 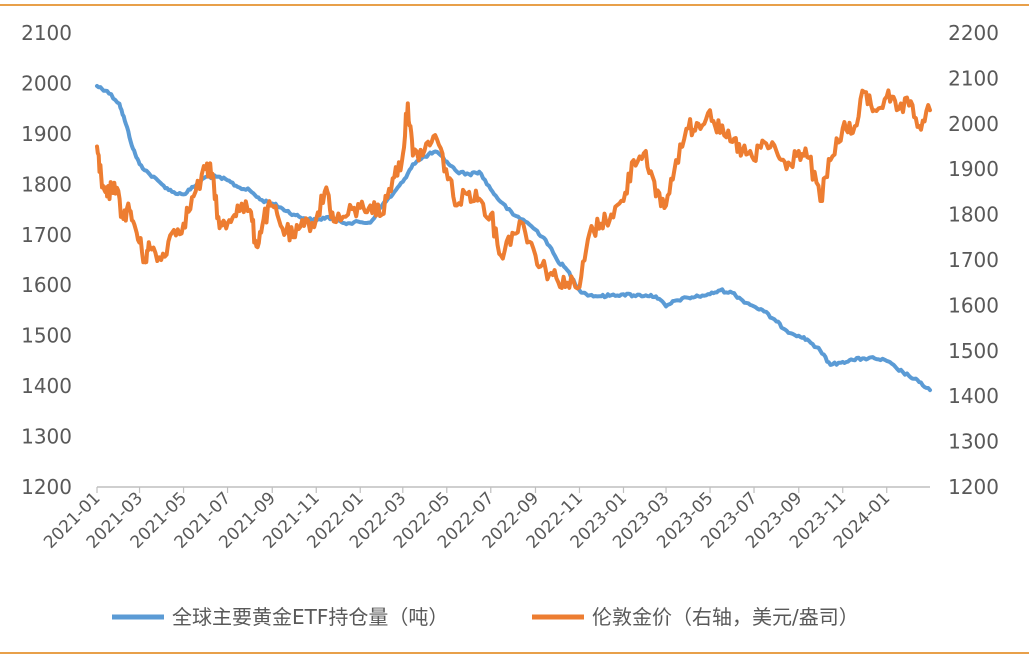 What do you see at coordinates (310, 617) in the screenshot?
I see `legend-label-0: 全球主要黄金ETF持仓量（吨）` at bounding box center [310, 617].